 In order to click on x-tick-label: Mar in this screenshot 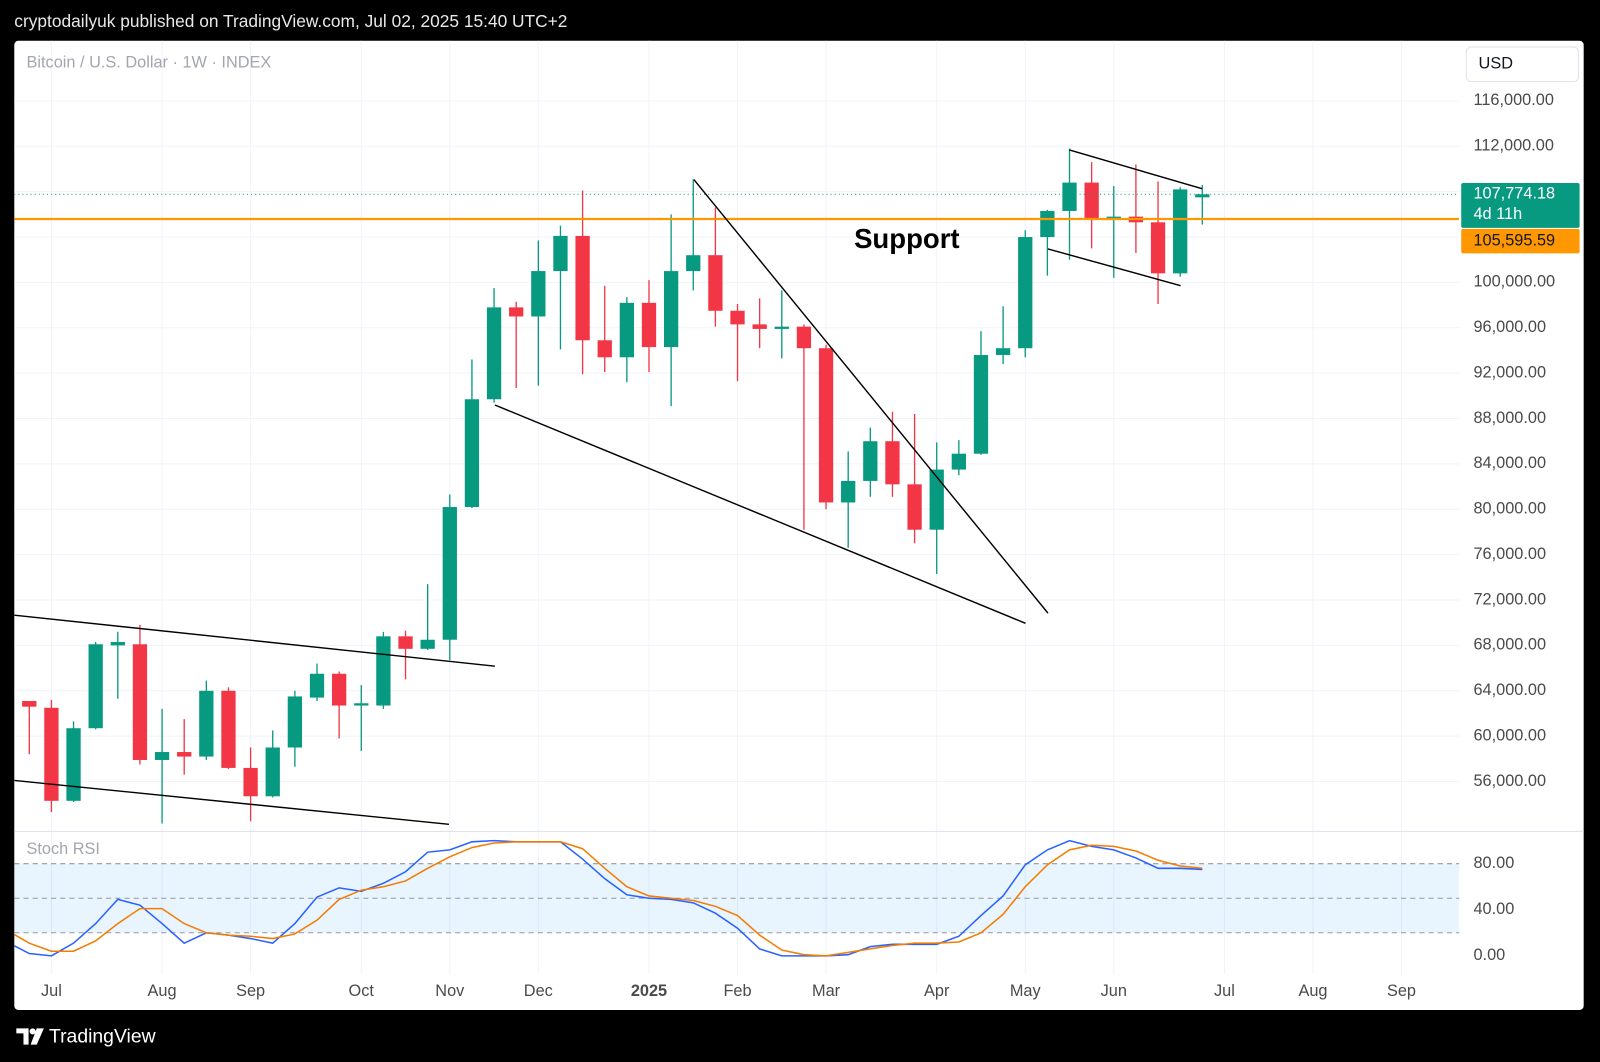, I will do `click(826, 991)`.